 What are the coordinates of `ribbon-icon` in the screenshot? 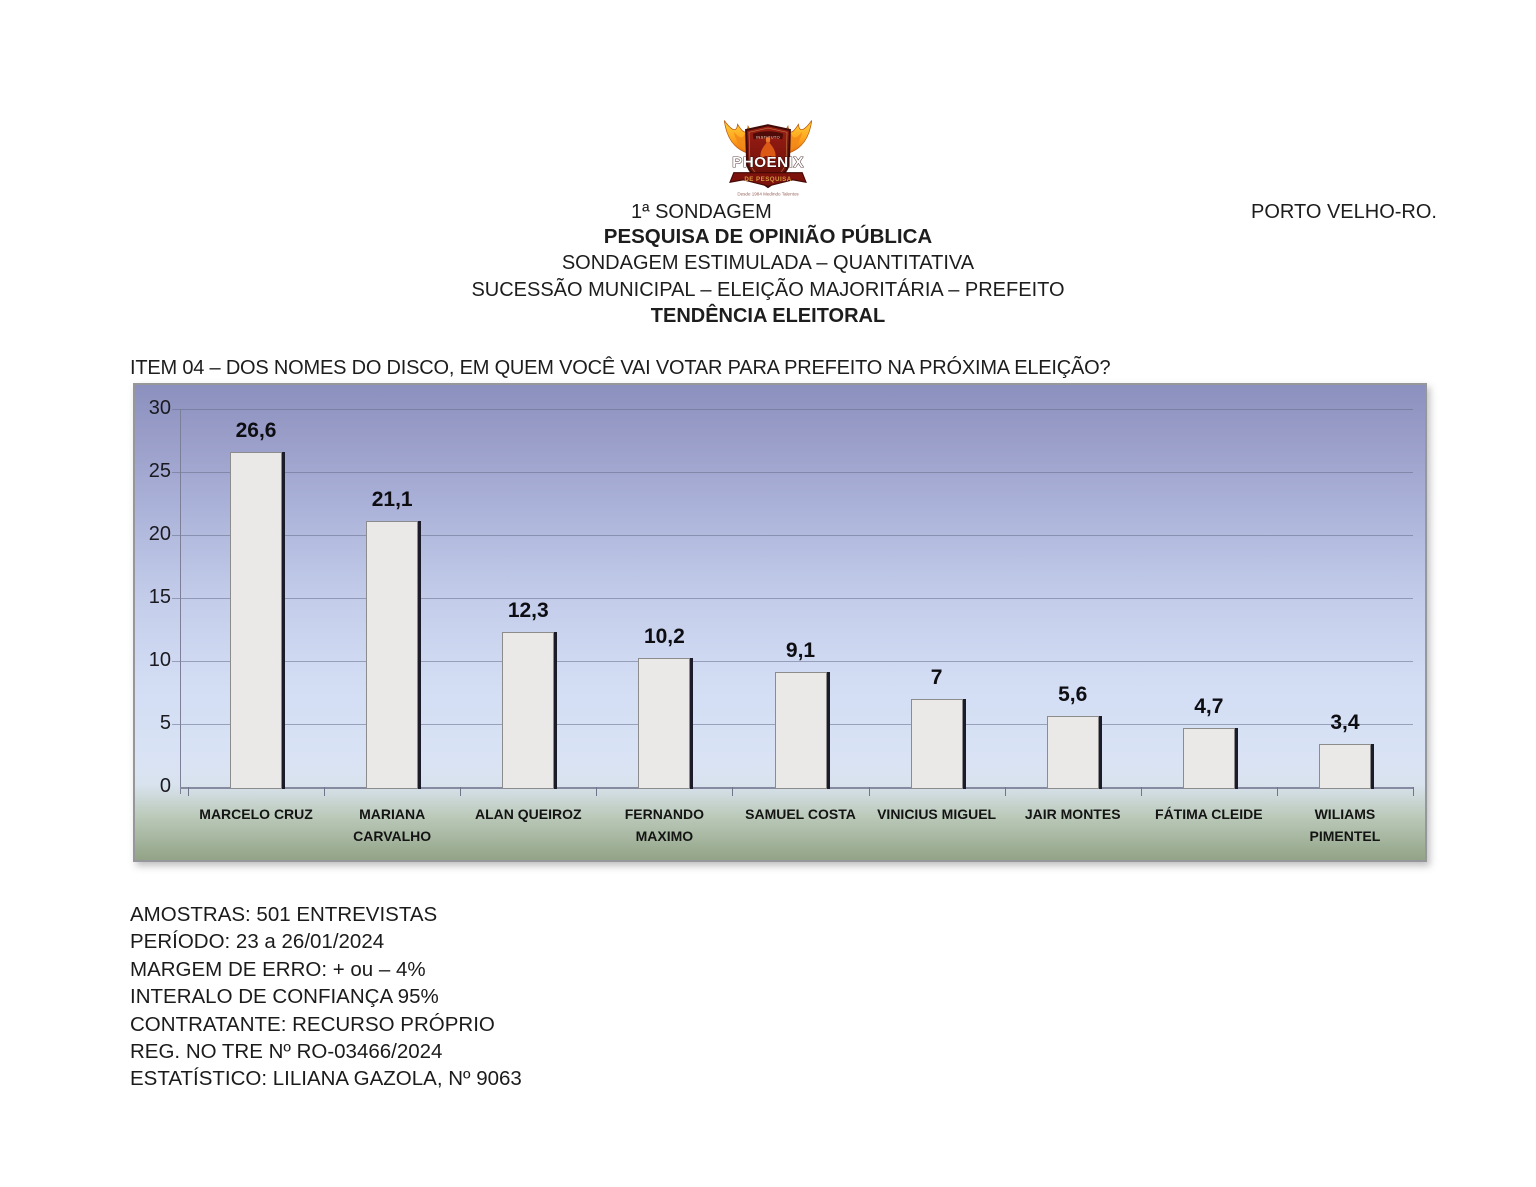 It's located at (768, 179).